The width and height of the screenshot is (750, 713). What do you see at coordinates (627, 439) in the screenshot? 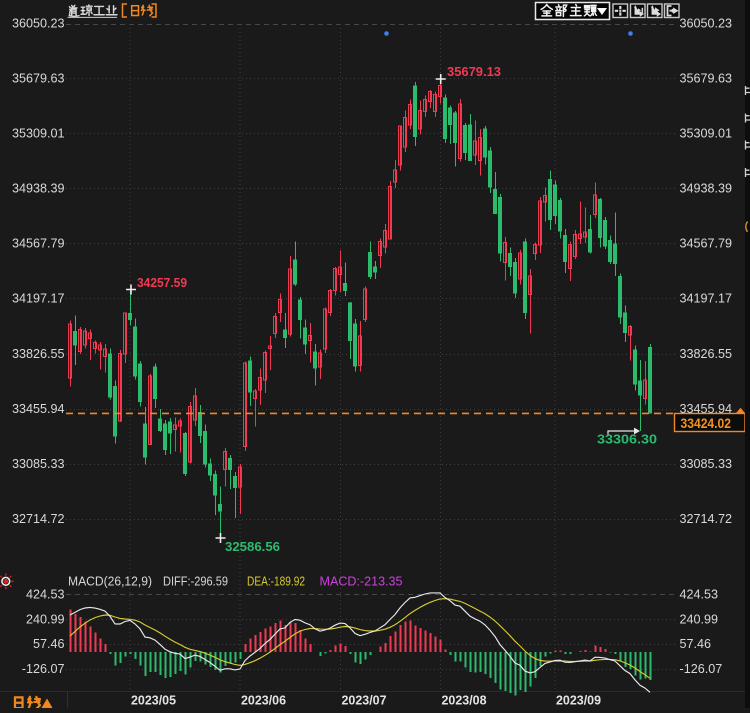
I see `svg-text: 33306.30` at bounding box center [627, 439].